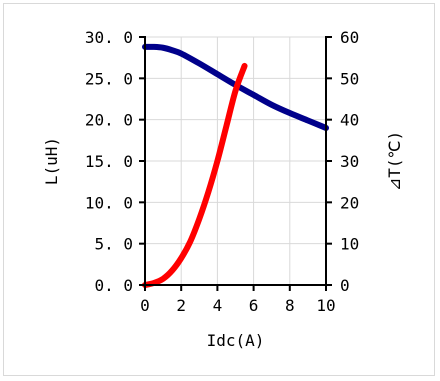 This screenshot has height=381, width=440. What do you see at coordinates (109, 202) in the screenshot?
I see `left-y-tick-label: 10. 0` at bounding box center [109, 202].